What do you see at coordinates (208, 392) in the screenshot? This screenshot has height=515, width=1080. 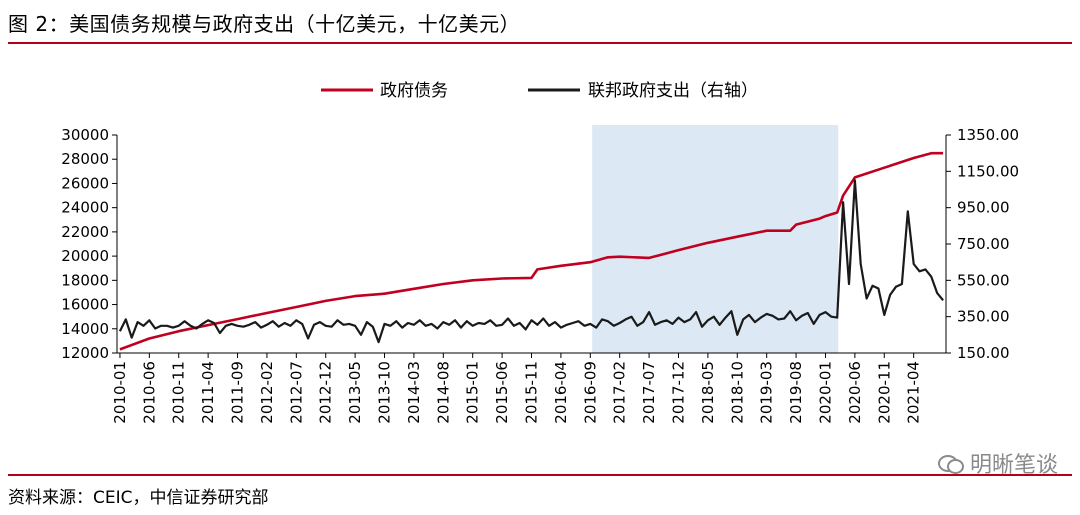 I see `x-tick-label: 2011-04` at bounding box center [208, 392].